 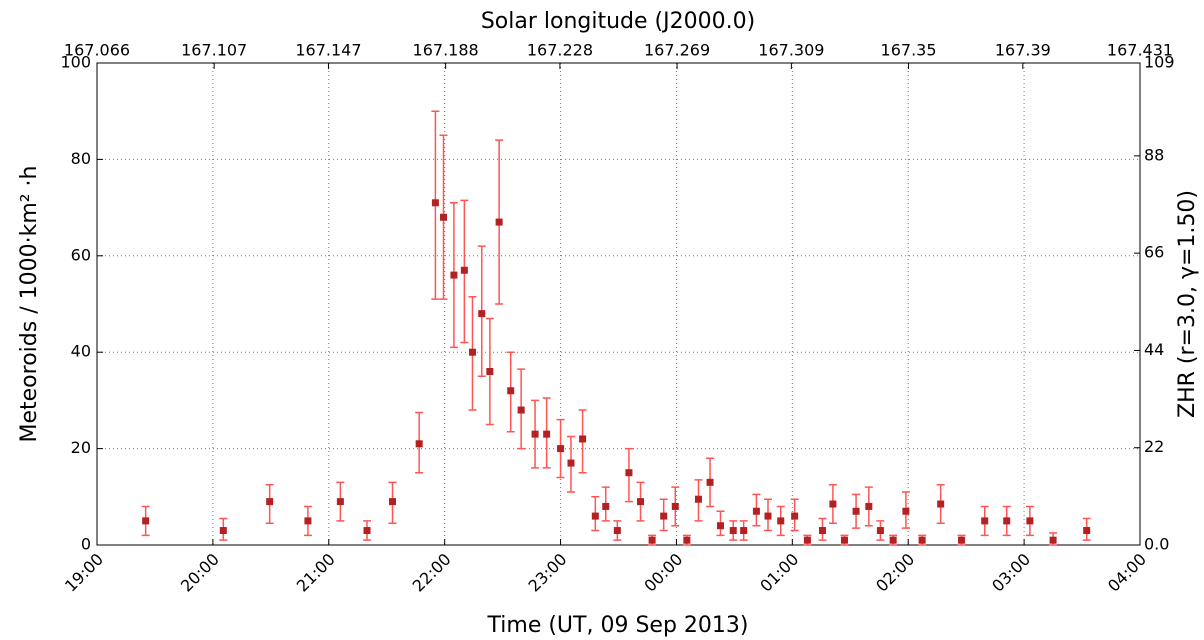 What do you see at coordinates (86, 544) in the screenshot?
I see `y-tick-label: 0` at bounding box center [86, 544].